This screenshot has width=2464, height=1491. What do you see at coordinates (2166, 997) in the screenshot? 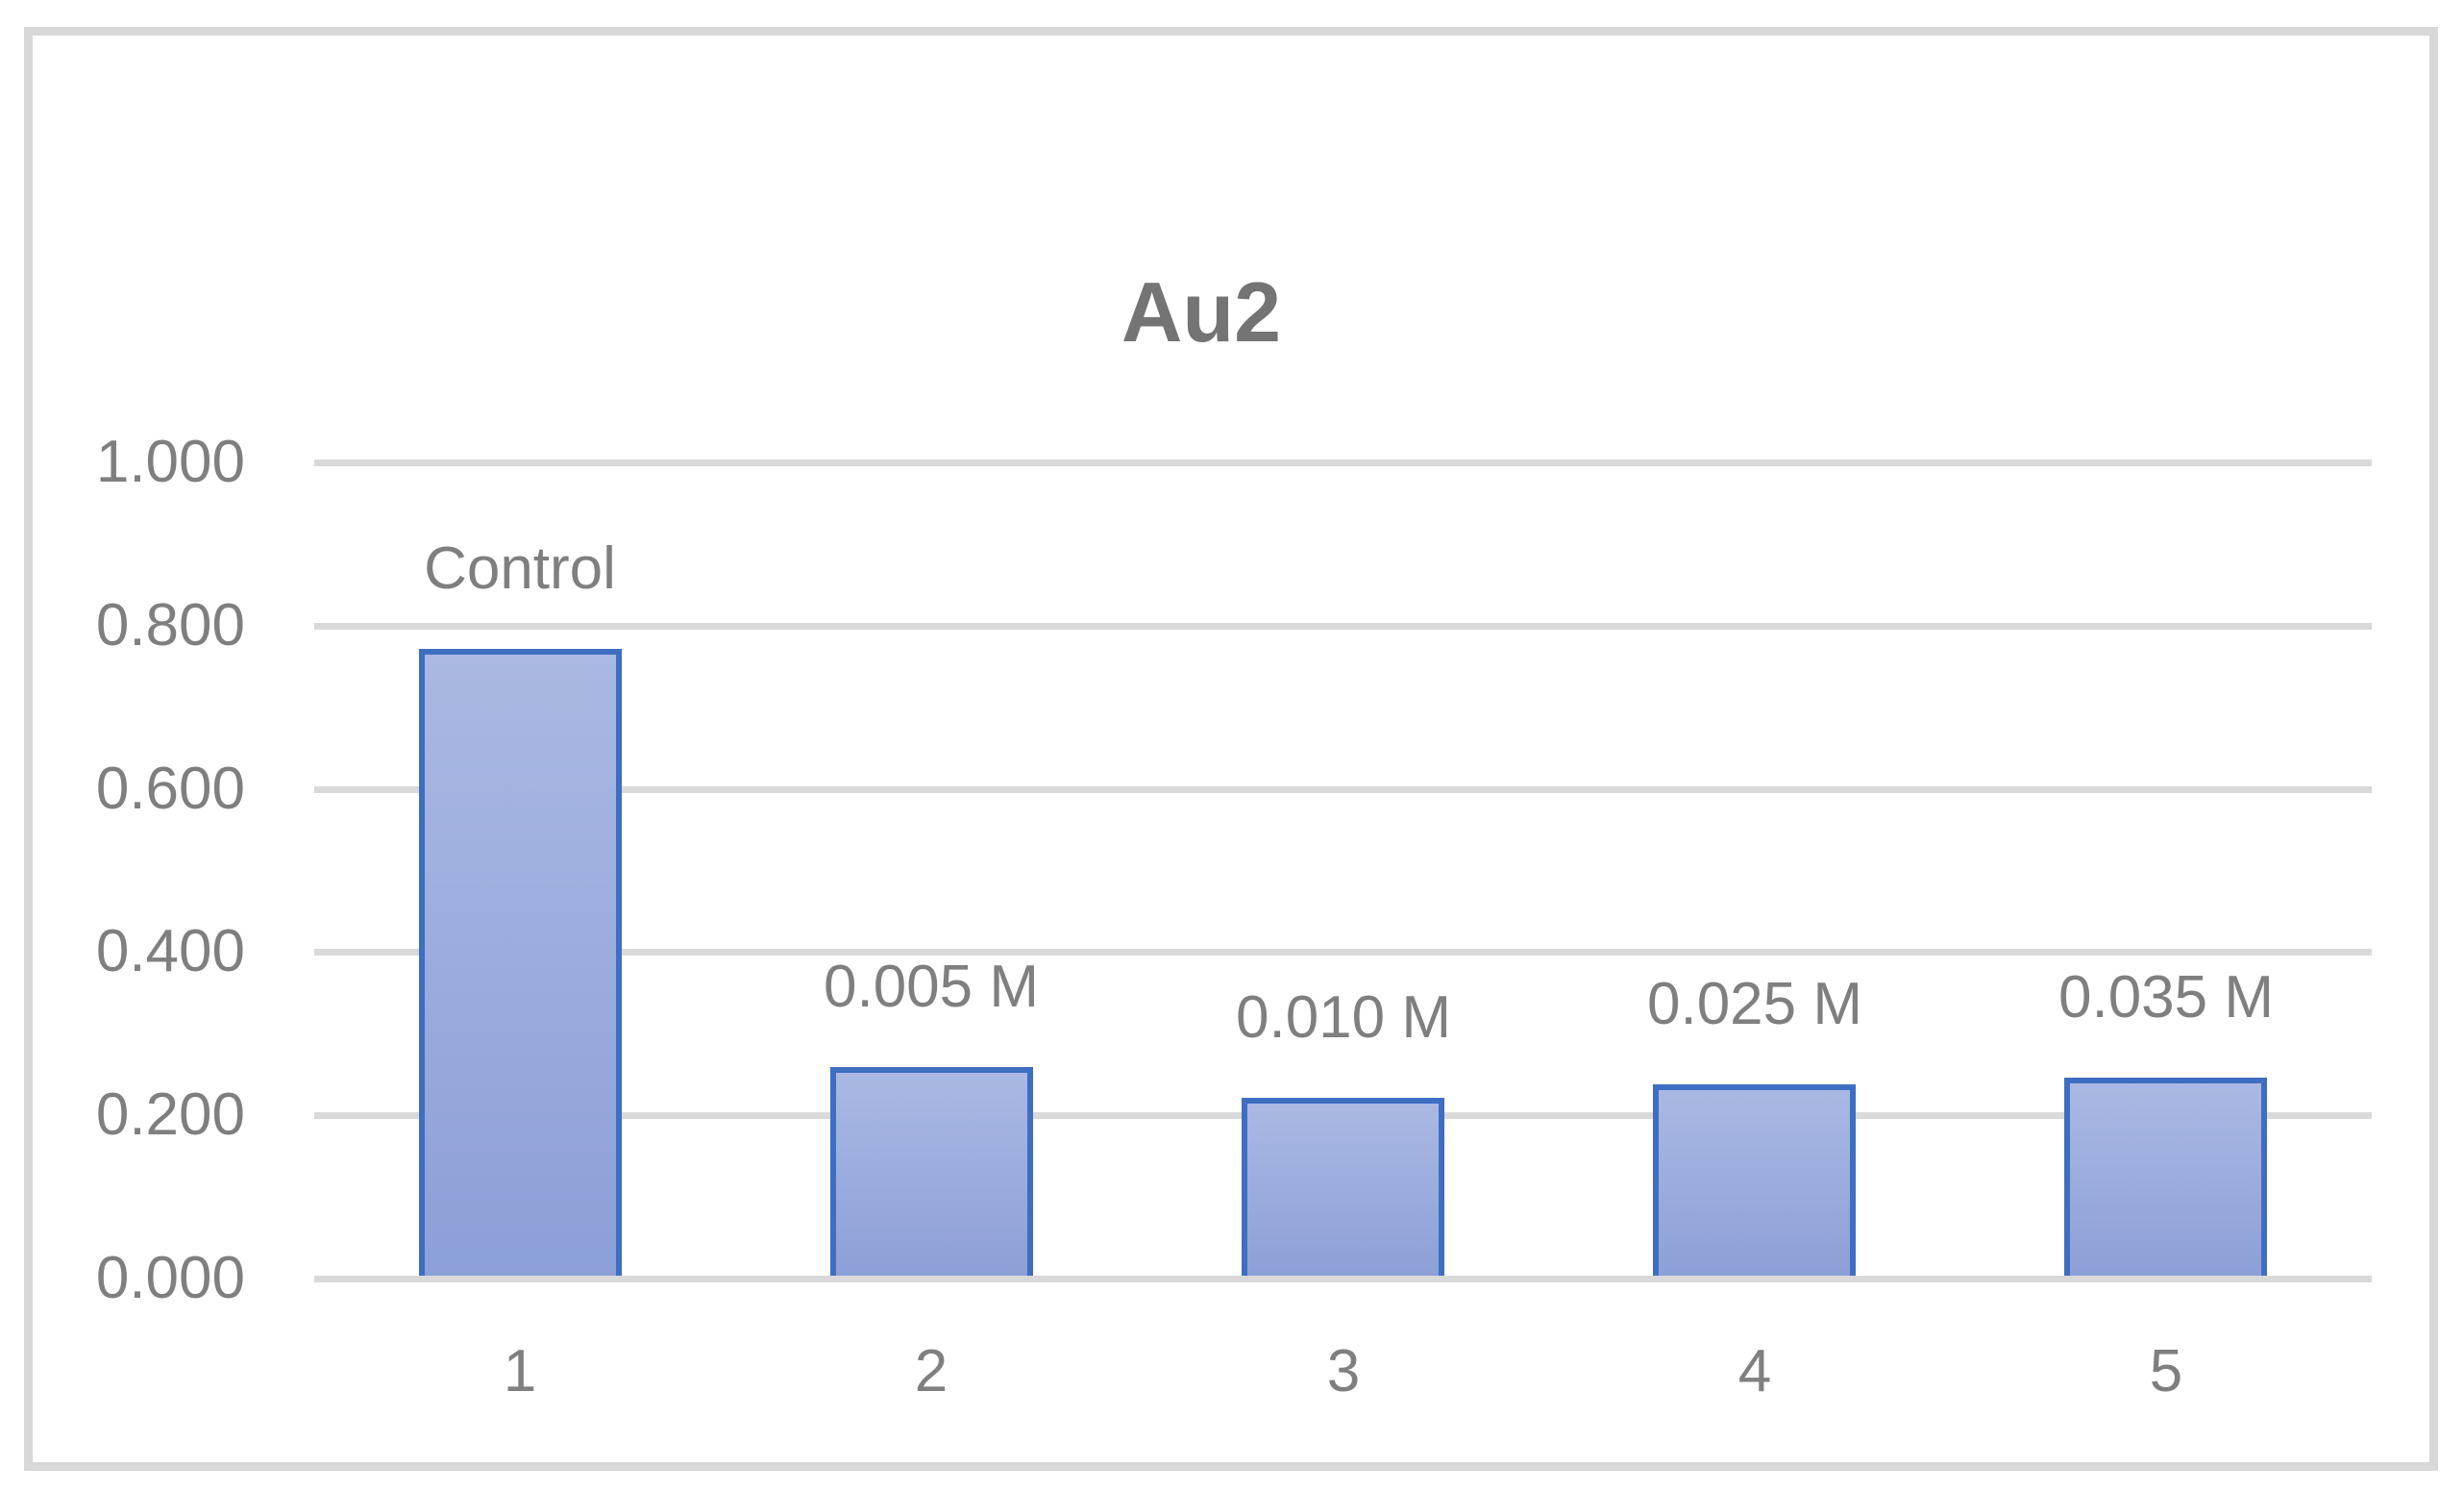
I see `bar-data-label: 0.035 M` at bounding box center [2166, 997].